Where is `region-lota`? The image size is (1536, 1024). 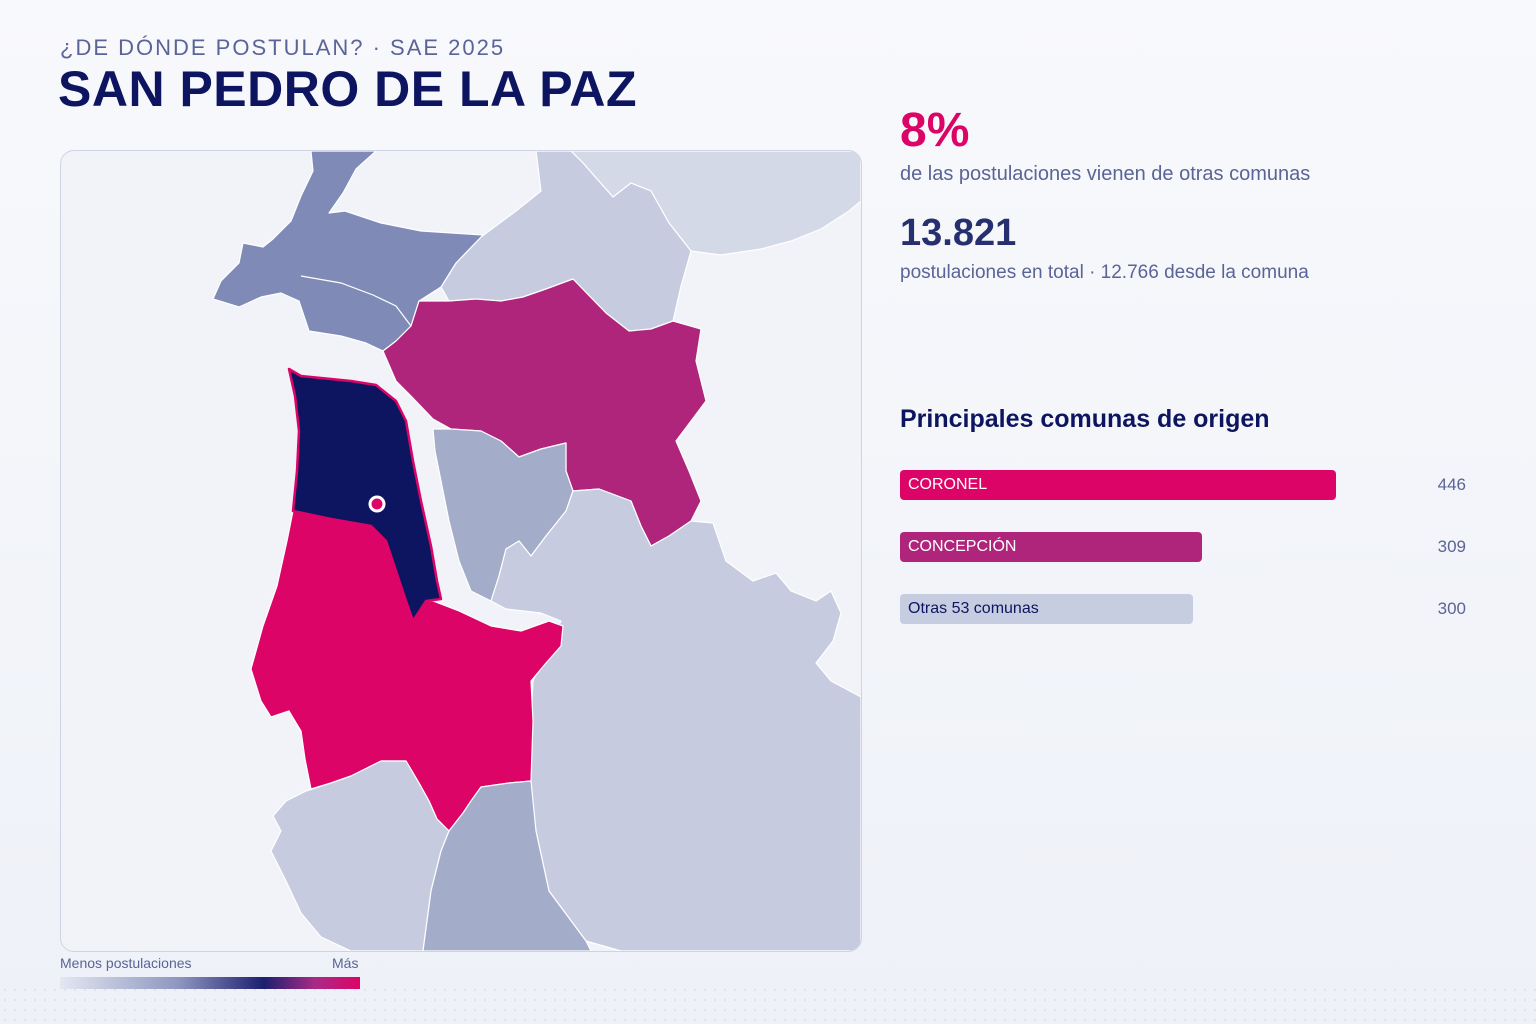 region-lota is located at coordinates (360, 855).